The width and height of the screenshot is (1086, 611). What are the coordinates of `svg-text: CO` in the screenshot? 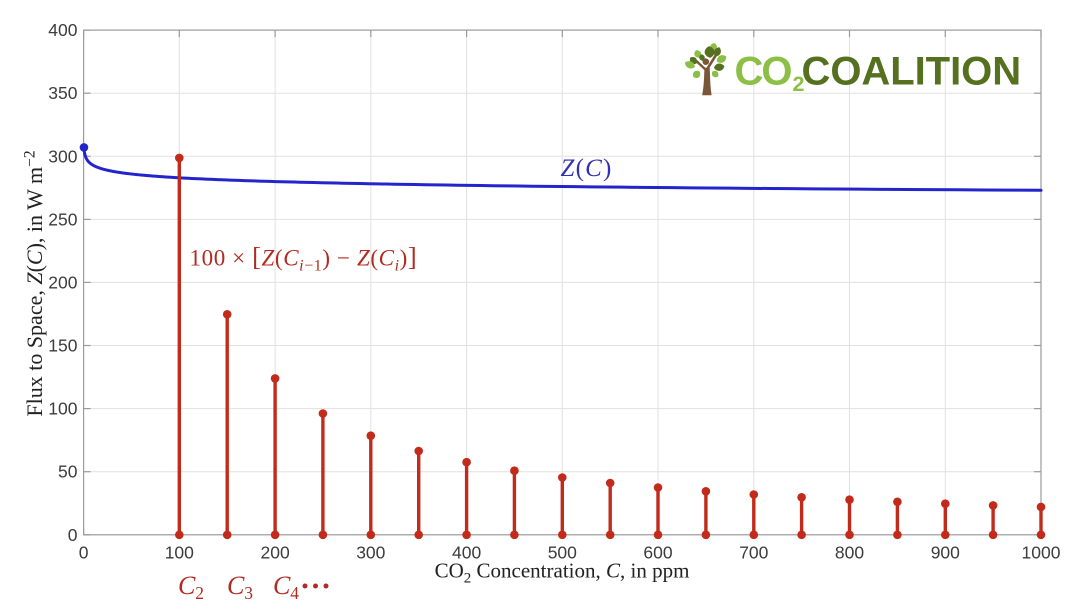 It's located at (763, 71).